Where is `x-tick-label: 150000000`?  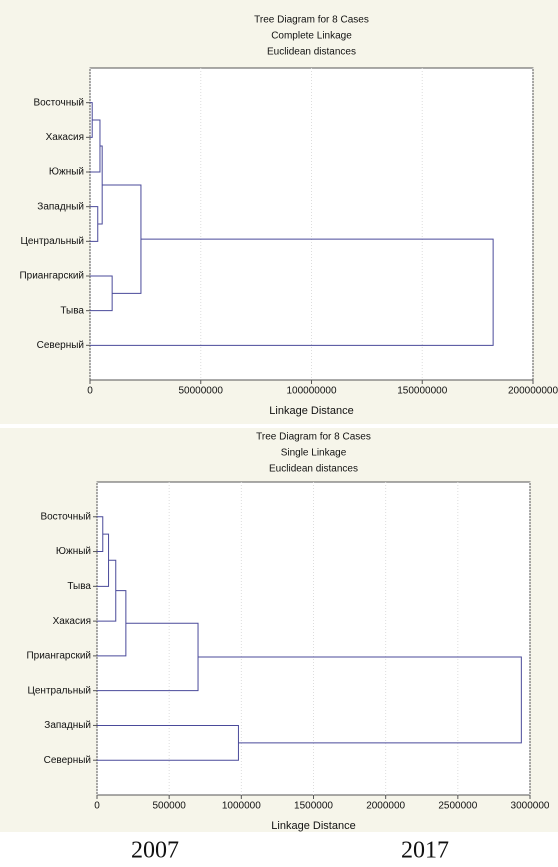
x-tick-label: 150000000 is located at coordinates (422, 391).